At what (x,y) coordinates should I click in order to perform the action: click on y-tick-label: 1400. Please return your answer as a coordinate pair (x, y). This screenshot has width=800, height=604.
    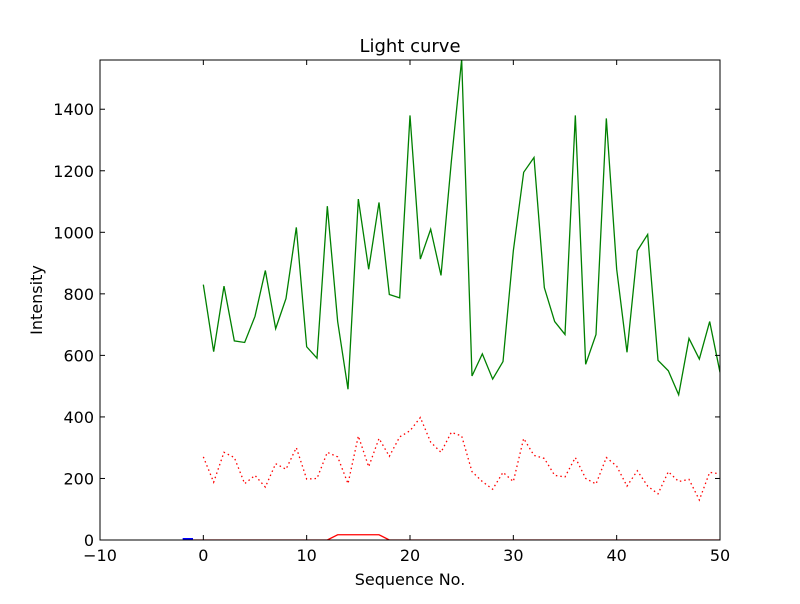
    Looking at the image, I should click on (73, 109).